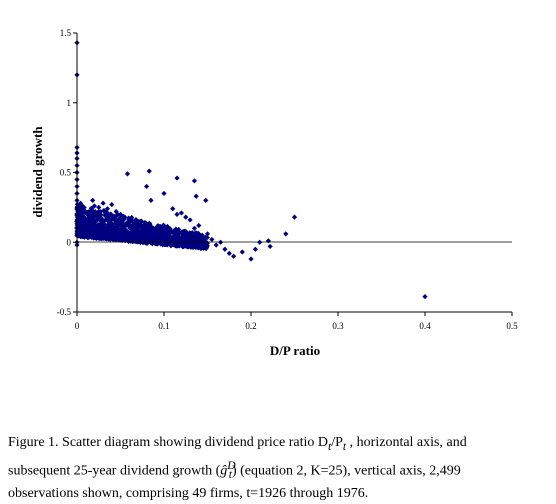 This screenshot has width=556, height=504. Describe the element at coordinates (338, 326) in the screenshot. I see `x-tick-label: 0.3` at that location.